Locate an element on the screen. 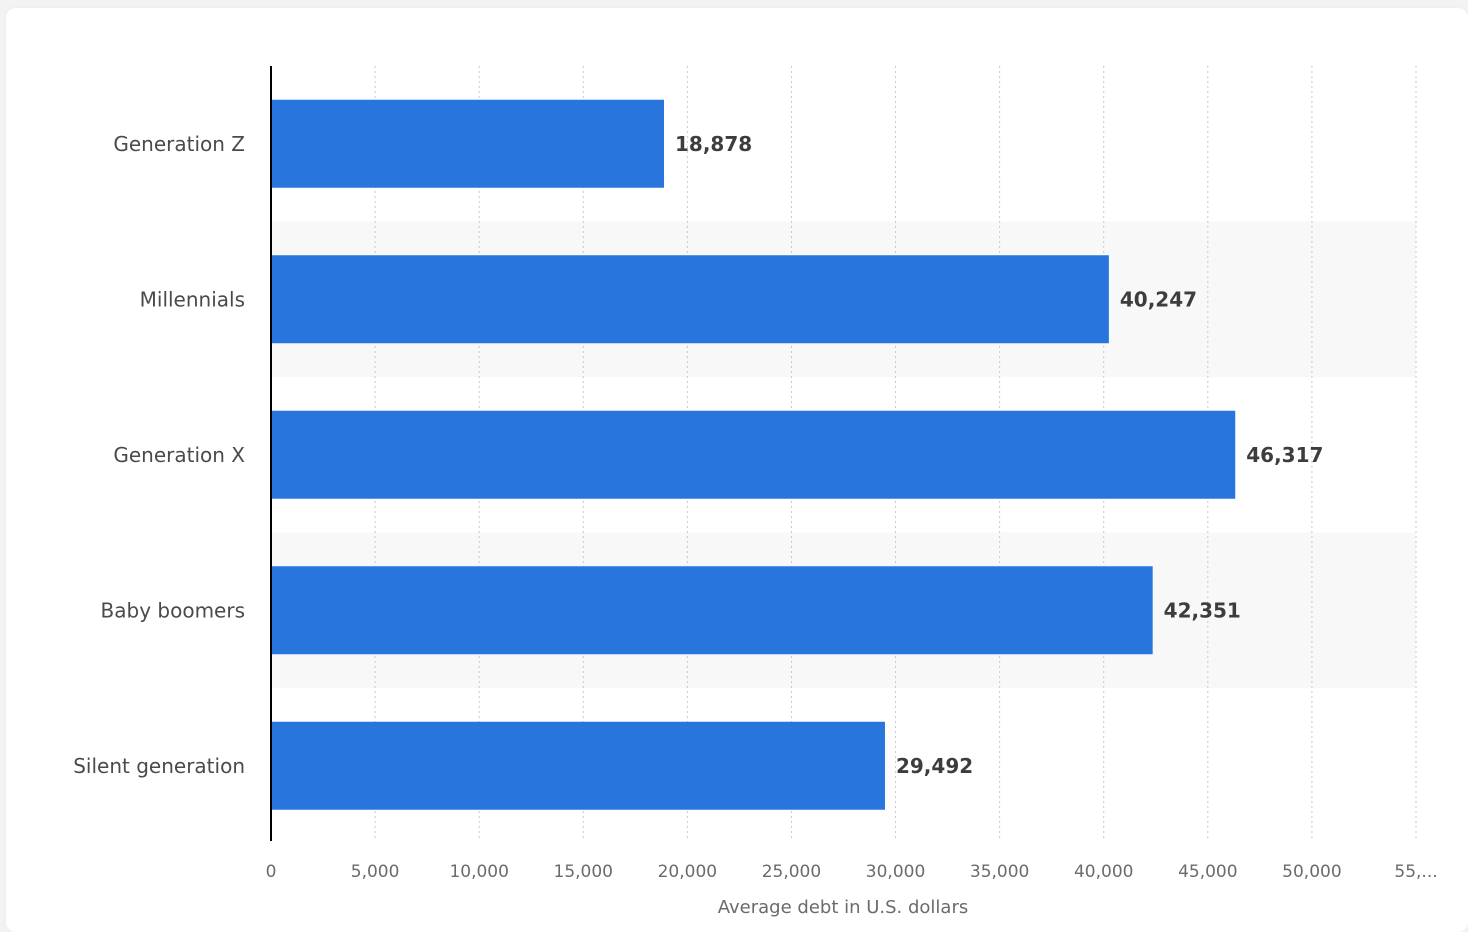 The width and height of the screenshot is (1468, 932). category-label: Baby boomers is located at coordinates (173, 610).